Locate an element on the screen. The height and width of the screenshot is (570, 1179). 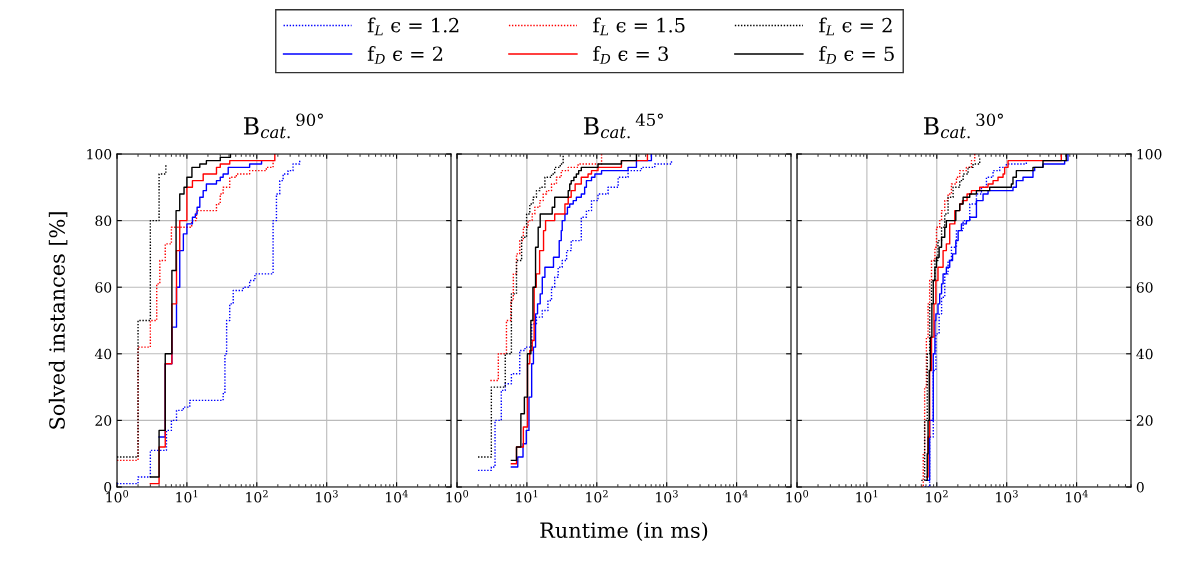
legend-label: f$_{D}$ ϵ = 5 is located at coordinates (856, 55).